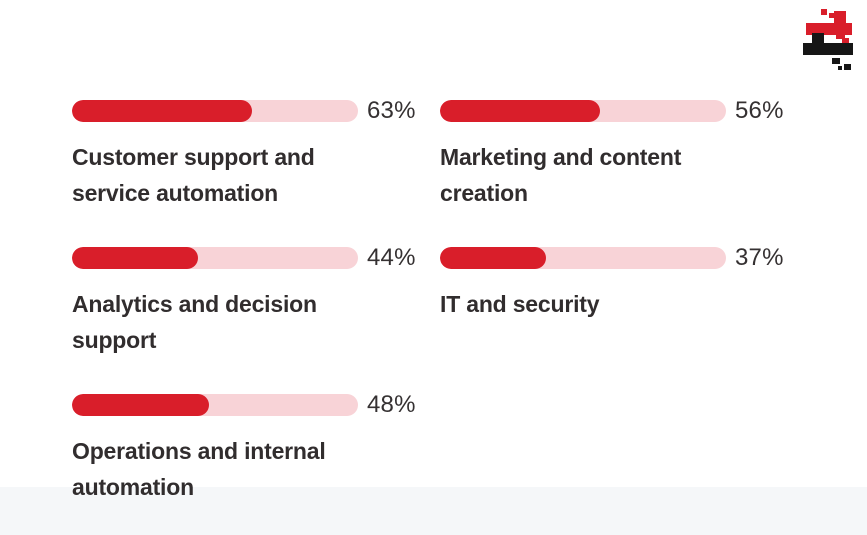 This screenshot has width=867, height=535. I want to click on percent-label: 63%, so click(391, 110).